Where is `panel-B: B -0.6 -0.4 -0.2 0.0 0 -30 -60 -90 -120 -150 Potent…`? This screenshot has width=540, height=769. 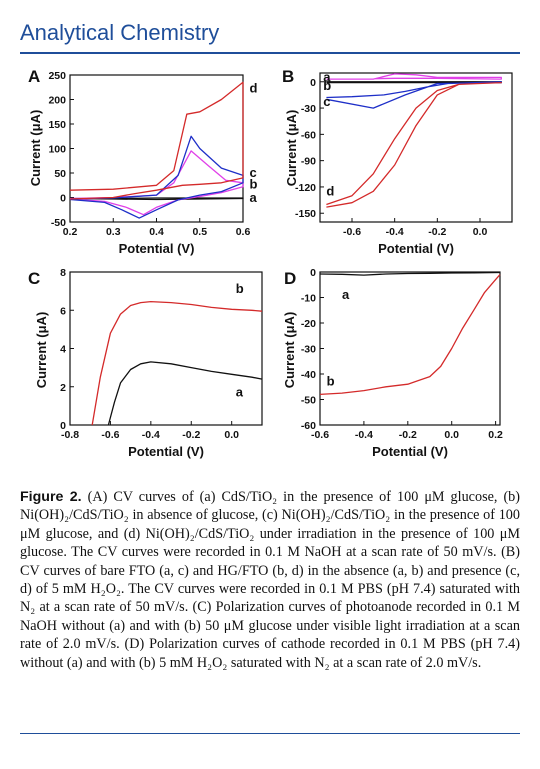
panel-B: B -0.6 -0.4 -0.2 0.0 0 -30 -60 -90 -120 -150 Potent… is located at coordinates (397, 161).